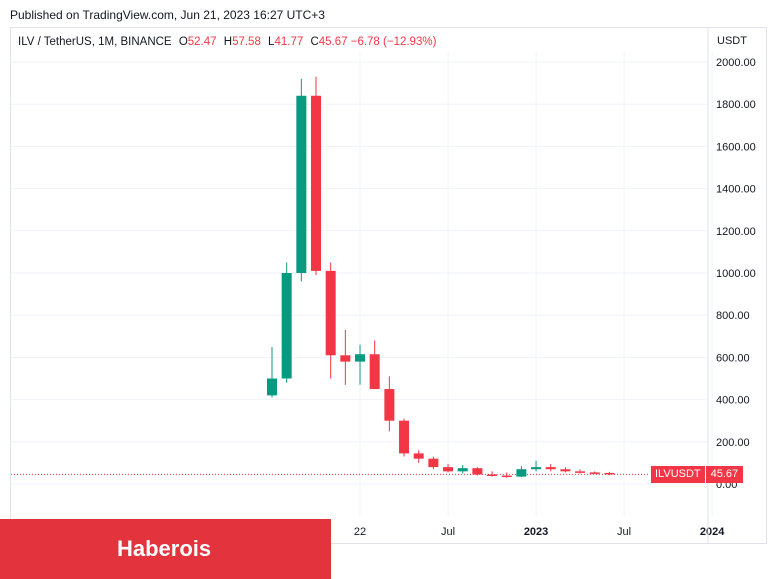  What do you see at coordinates (736, 232) in the screenshot?
I see `y-tick-label: 1200.00` at bounding box center [736, 232].